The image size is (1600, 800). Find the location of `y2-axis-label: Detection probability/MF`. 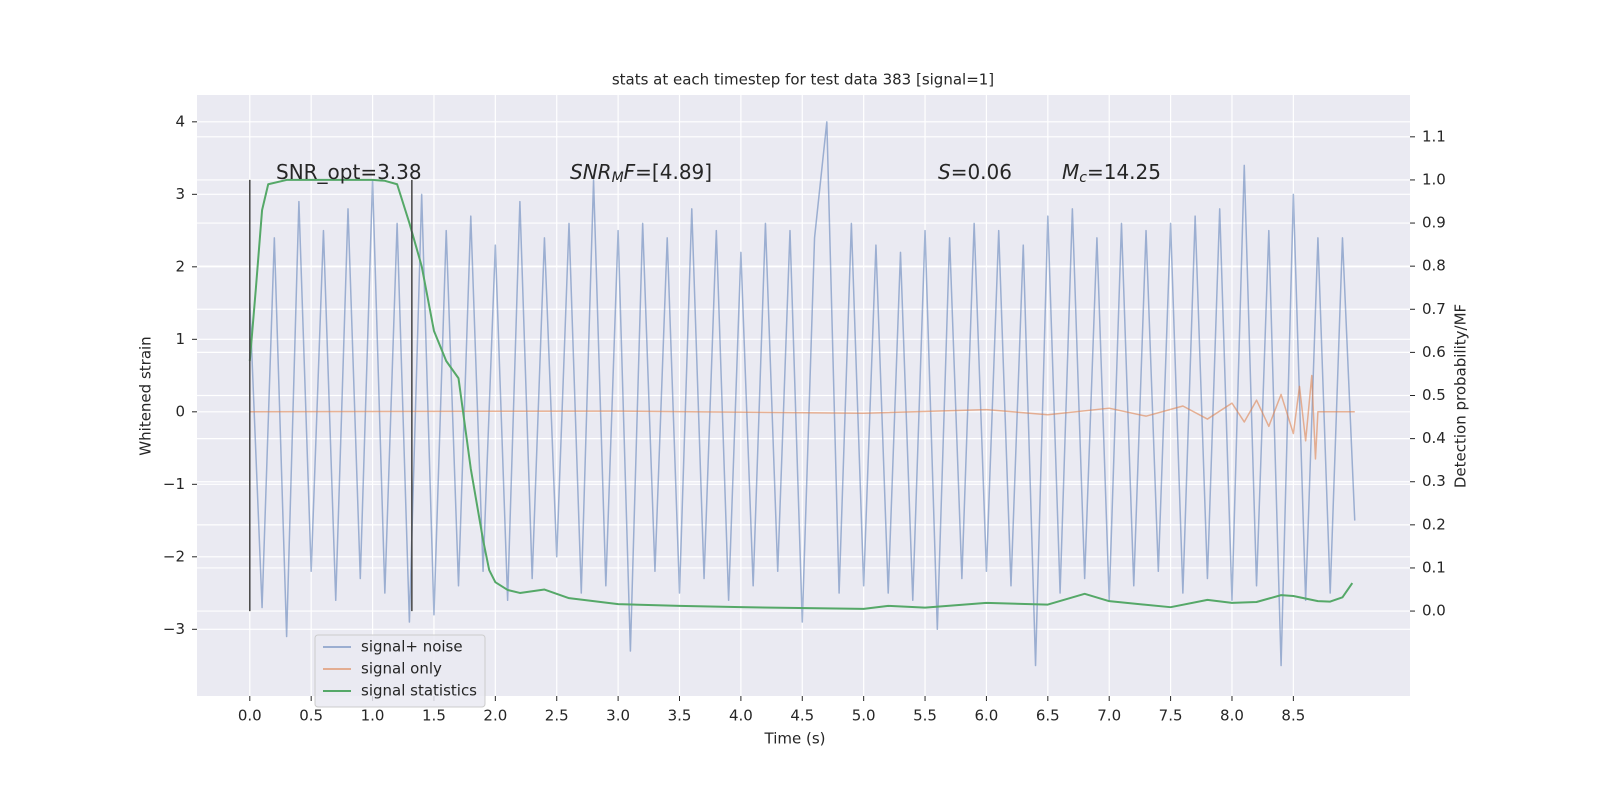

y2-axis-label: Detection probability/MF is located at coordinates (1461, 396).